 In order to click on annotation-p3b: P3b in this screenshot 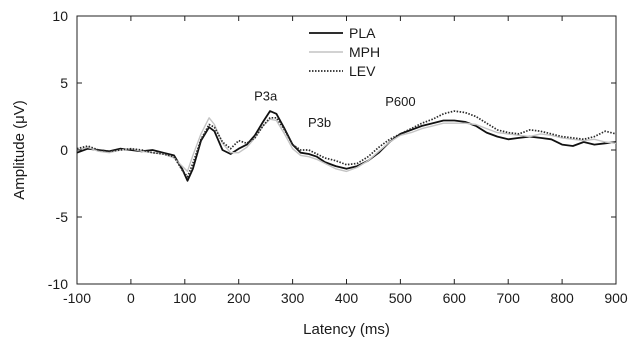, I will do `click(319, 122)`.